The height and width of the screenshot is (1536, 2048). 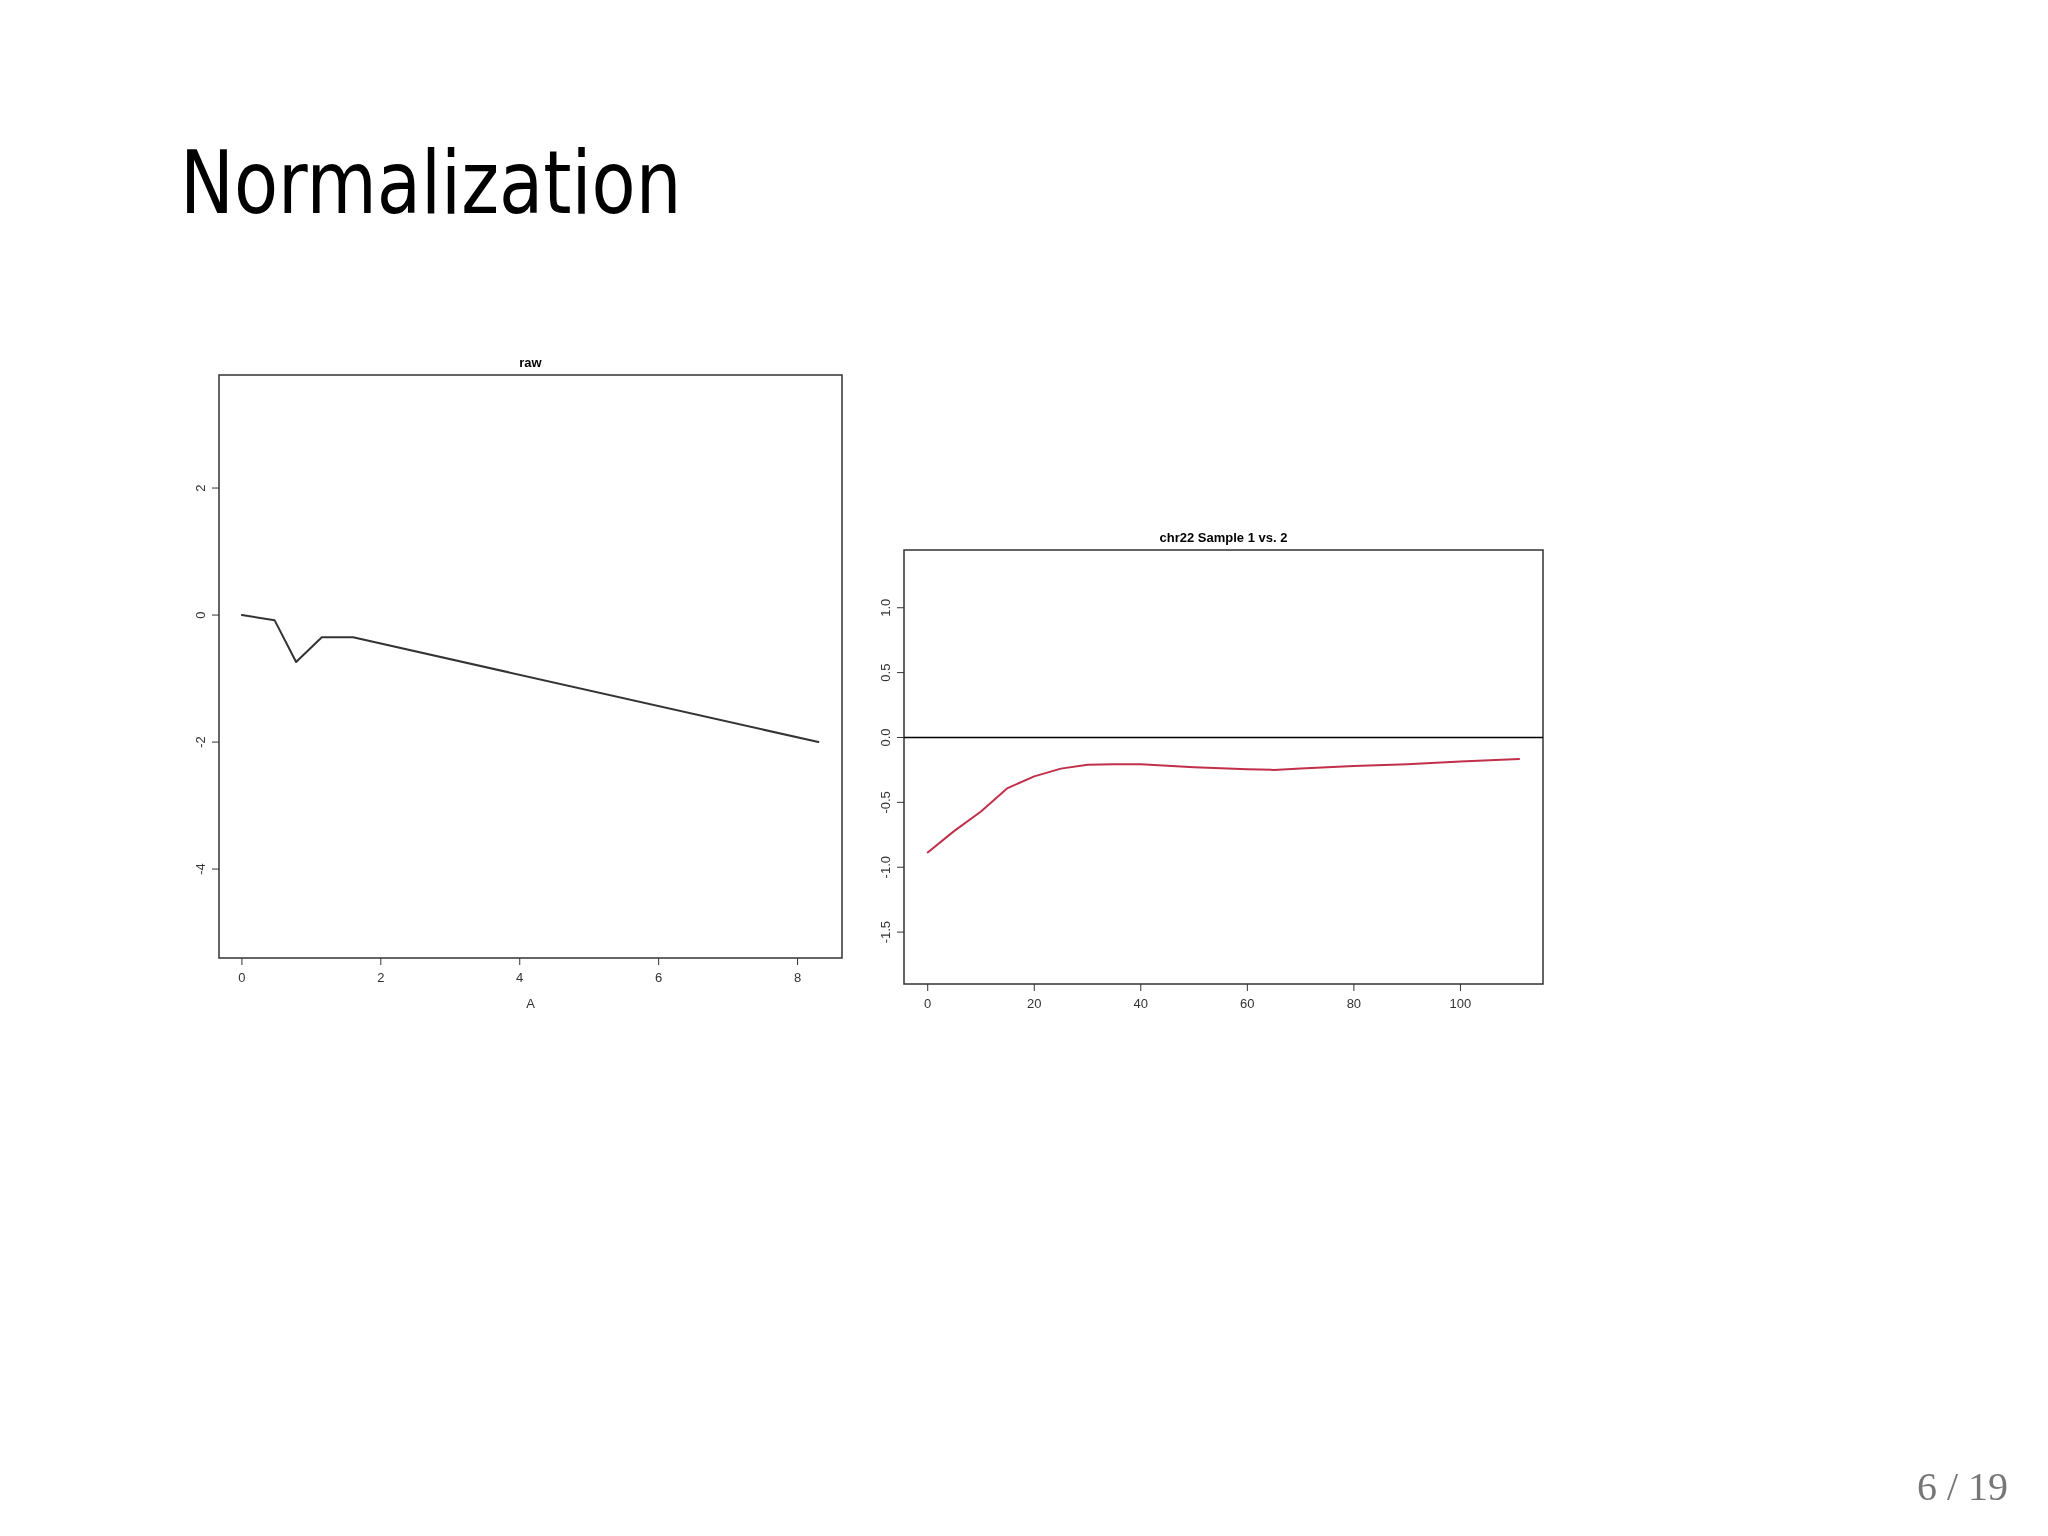 I want to click on y-tick-label: -2, so click(x=200, y=742).